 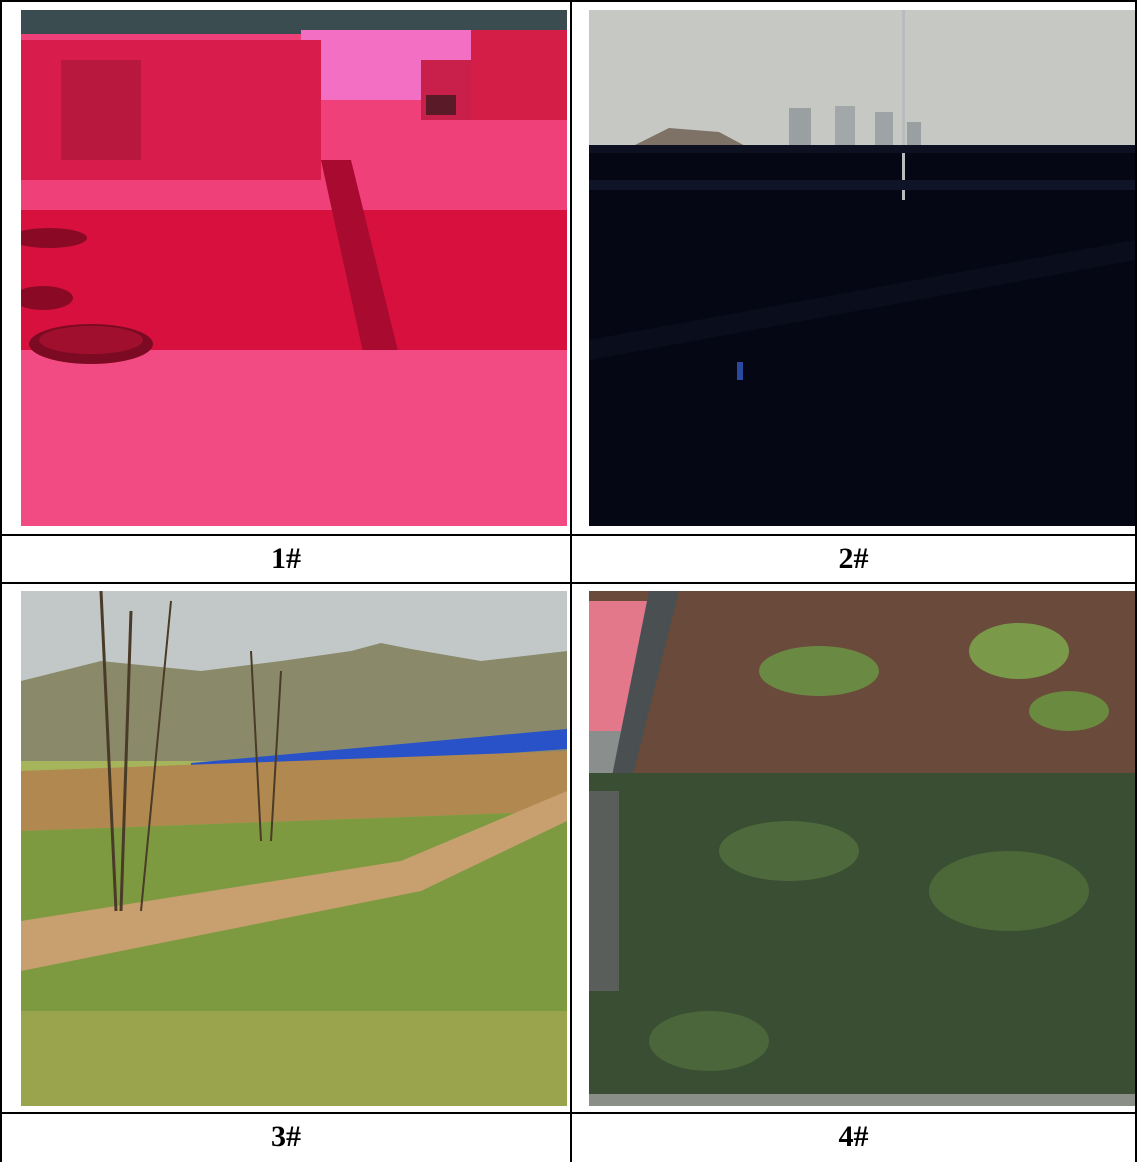 I want to click on border-top, so click(x=568, y=1).